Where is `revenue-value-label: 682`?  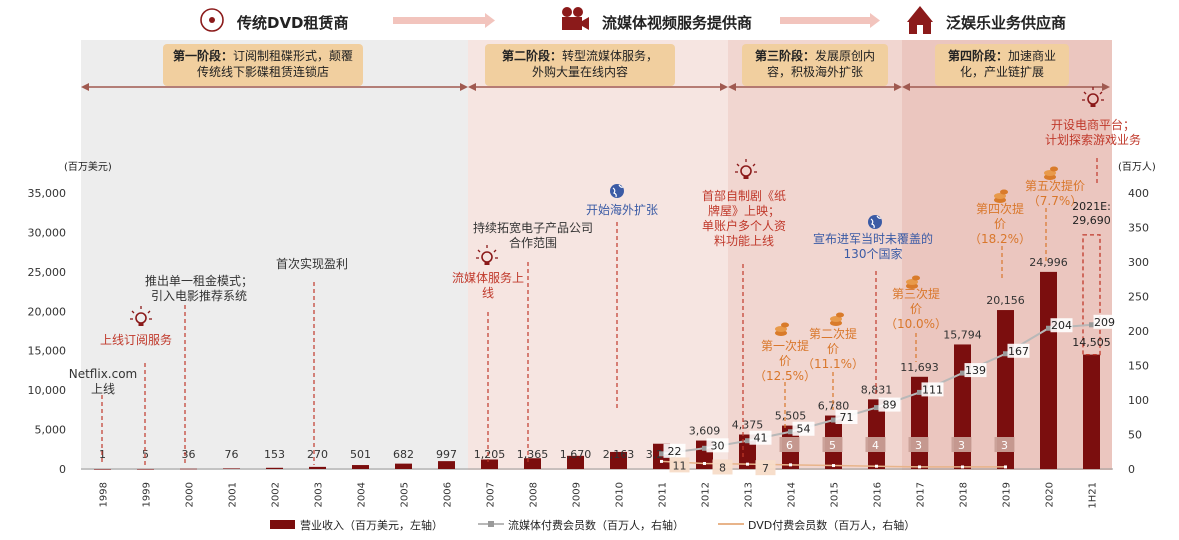
revenue-value-label: 682 is located at coordinates (403, 454).